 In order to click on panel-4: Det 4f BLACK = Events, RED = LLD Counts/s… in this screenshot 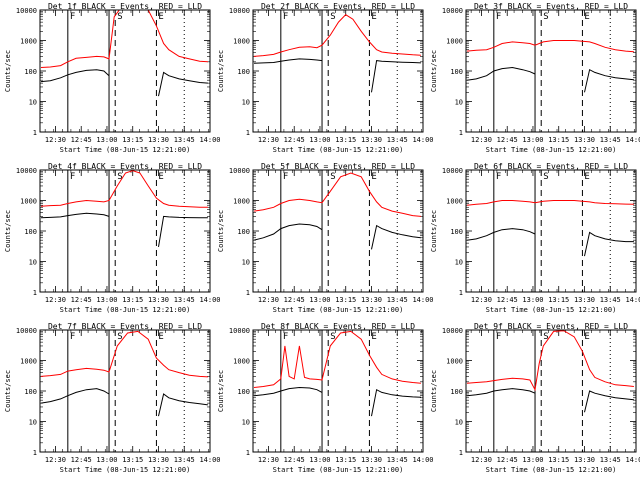, I will do `click(112, 238)`.